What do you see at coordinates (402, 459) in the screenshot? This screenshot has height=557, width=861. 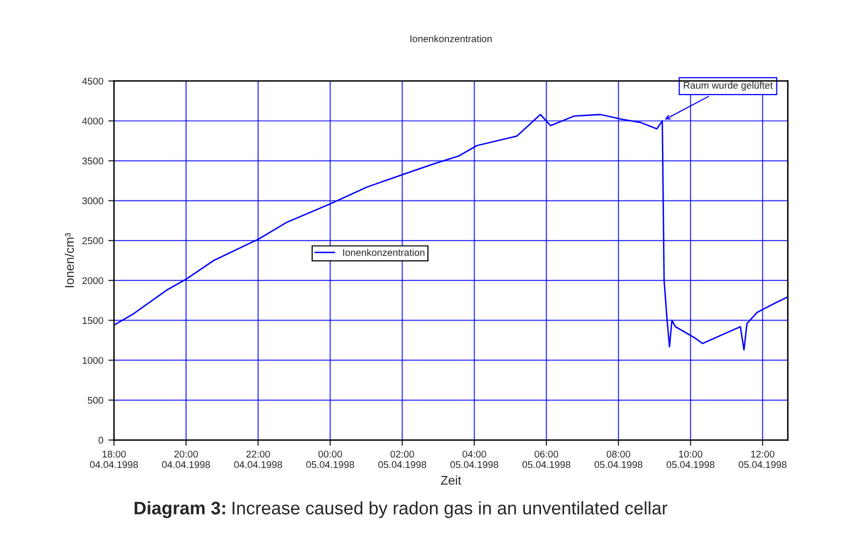 I see `x-tick-label: 02:00 05.04.1998` at bounding box center [402, 459].